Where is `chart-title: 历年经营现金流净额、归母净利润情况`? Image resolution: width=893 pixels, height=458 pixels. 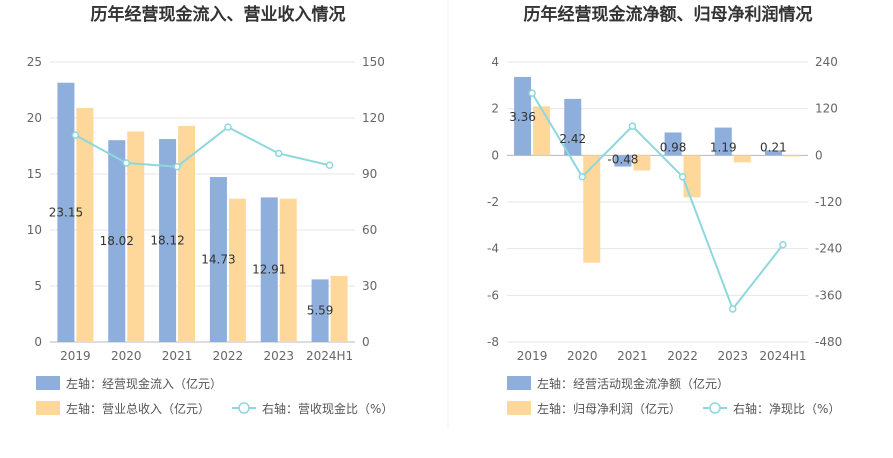
chart-title: 历年经营现金流净额、归母净利润情况 is located at coordinates (668, 14).